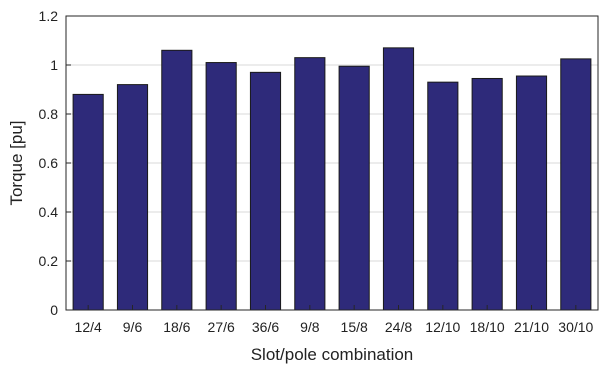 The width and height of the screenshot is (611, 367). I want to click on x-tick-label: 12/10, so click(442, 327).